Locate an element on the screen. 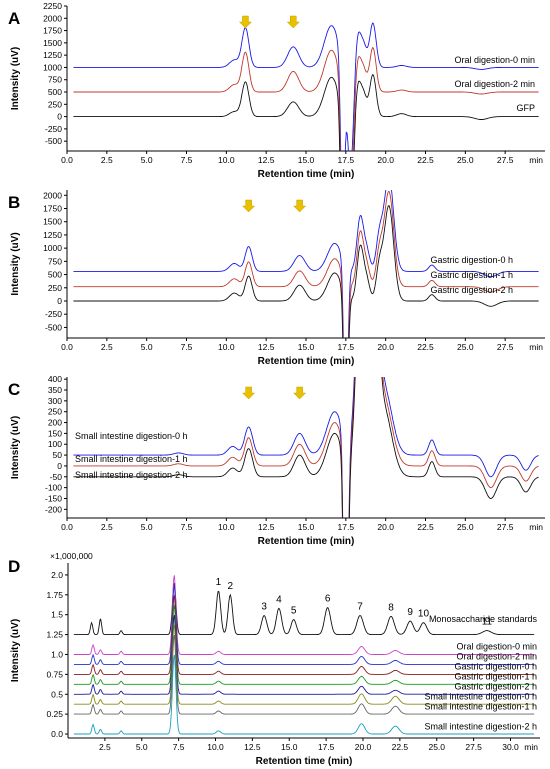 The width and height of the screenshot is (550, 769). y-multiplier-label: ×1,000,000 is located at coordinates (71, 556).